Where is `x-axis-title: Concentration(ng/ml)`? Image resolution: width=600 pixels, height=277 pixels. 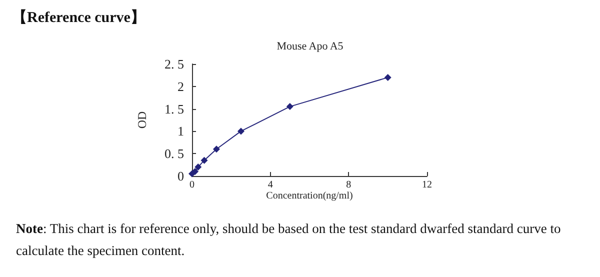 x-axis-title: Concentration(ng/ml) is located at coordinates (309, 196).